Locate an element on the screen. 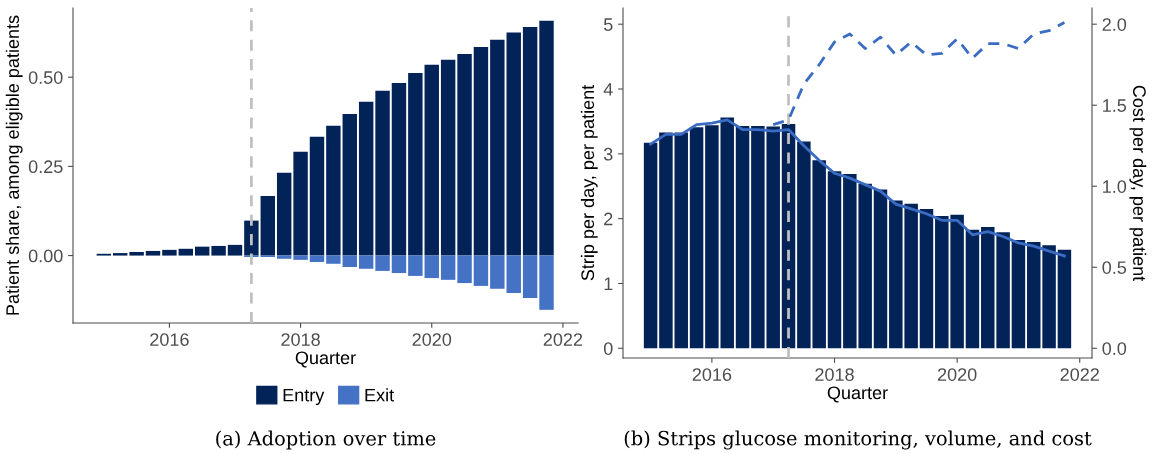 The width and height of the screenshot is (1159, 454). y-tick-label: 4 is located at coordinates (608, 89).